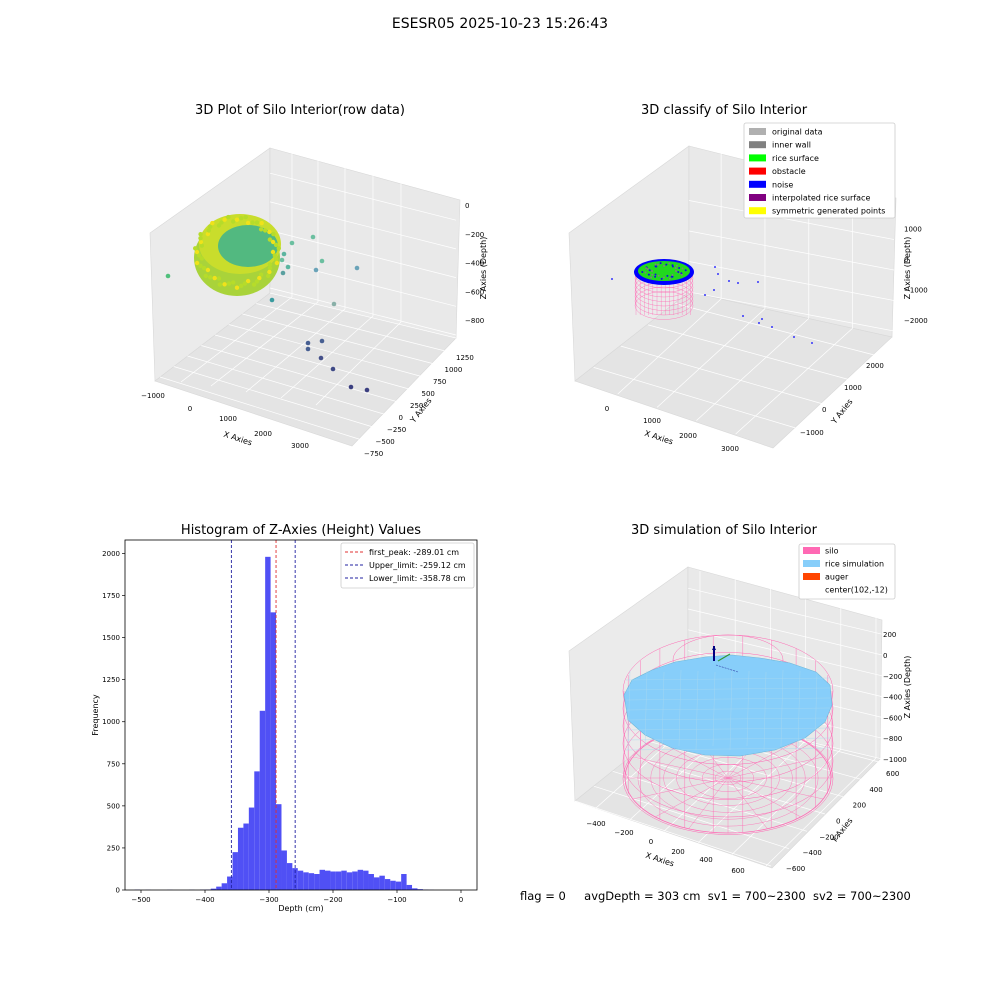  I want to click on sim-legend-frame, so click(847, 571).